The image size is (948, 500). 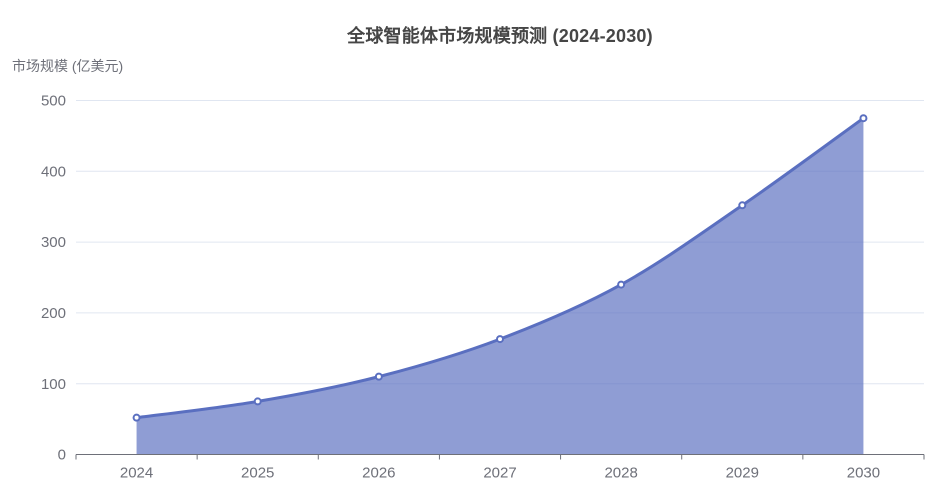 I want to click on x-tick-label: 2024, so click(x=136, y=473).